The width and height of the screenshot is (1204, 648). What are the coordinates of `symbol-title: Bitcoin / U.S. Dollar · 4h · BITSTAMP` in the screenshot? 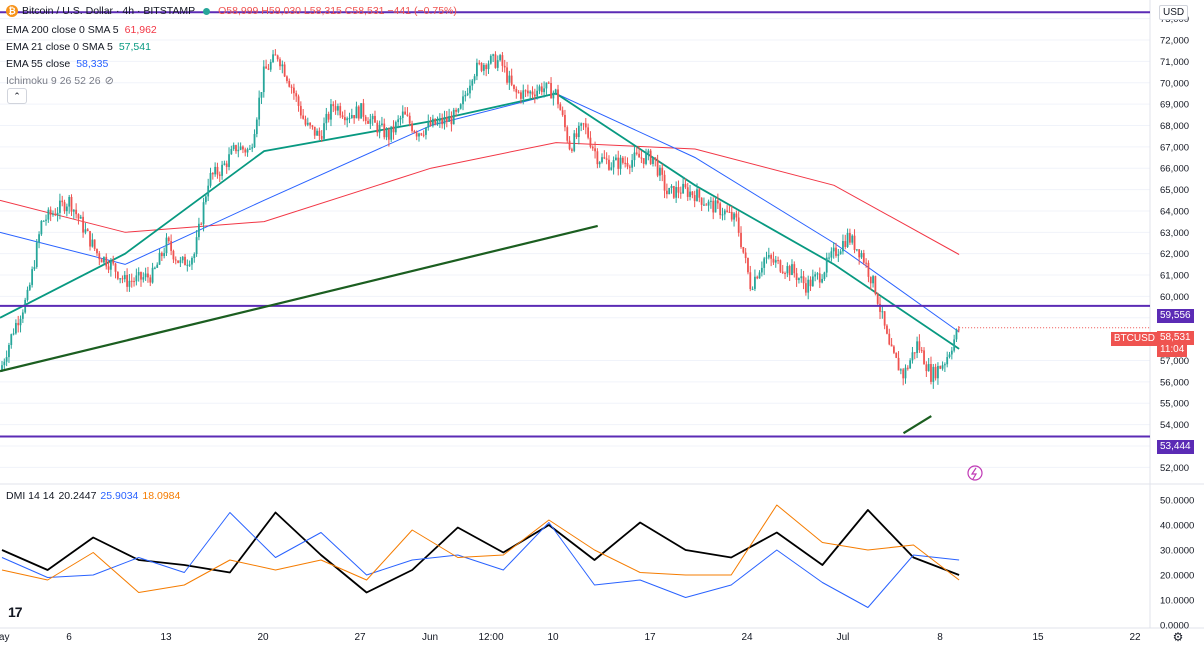 It's located at (109, 11).